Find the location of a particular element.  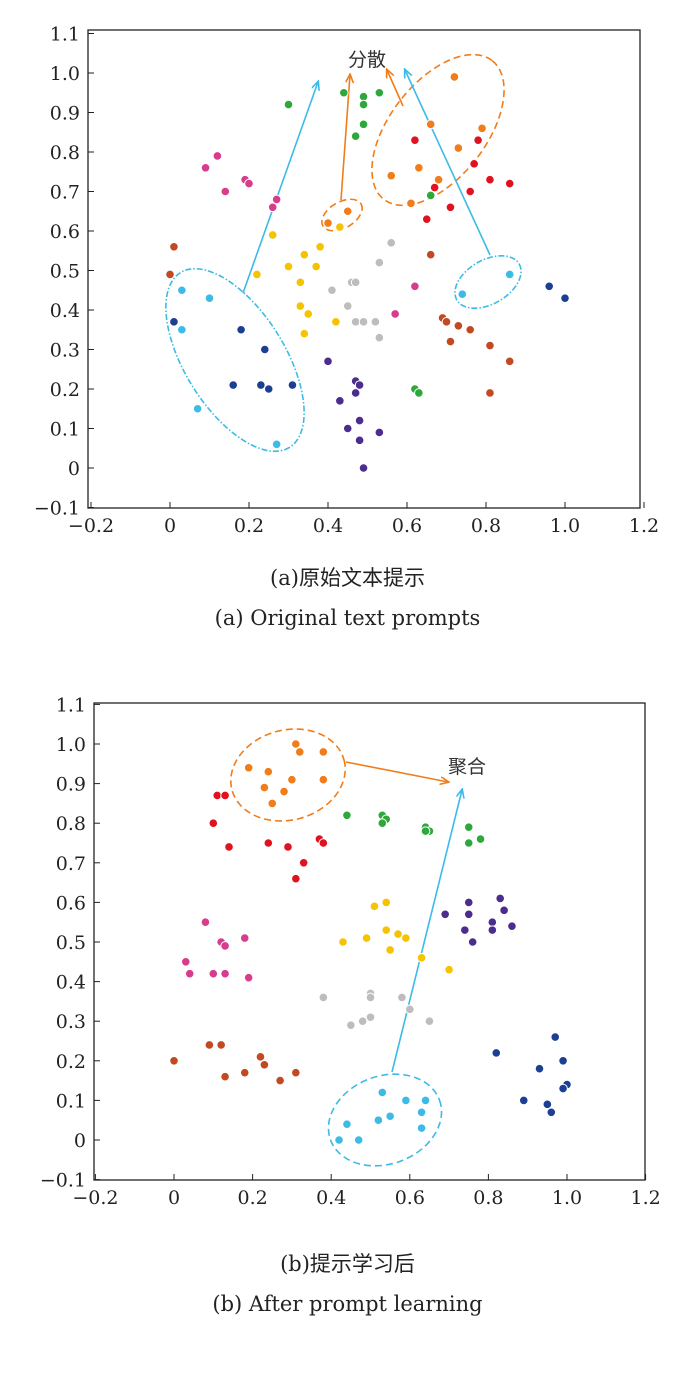

y-tick-label: 0.8 is located at coordinates (71, 824).